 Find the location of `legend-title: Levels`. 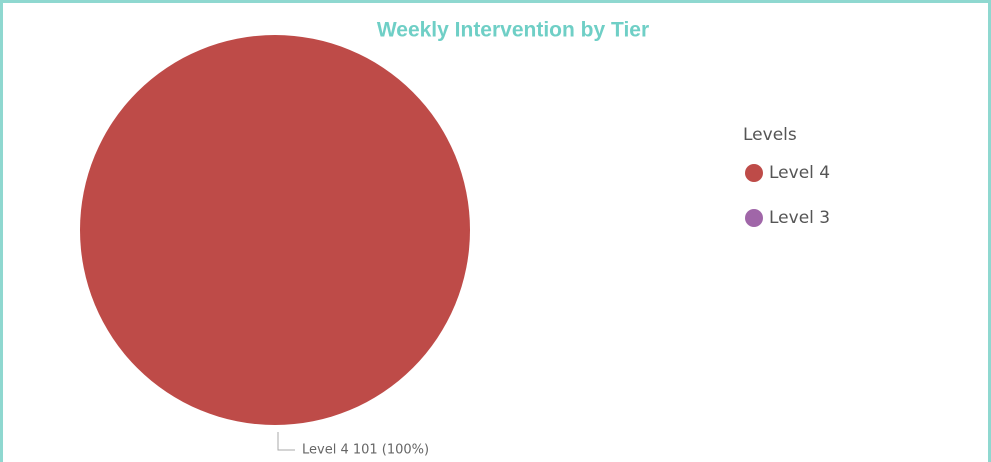

legend-title: Levels is located at coordinates (770, 135).